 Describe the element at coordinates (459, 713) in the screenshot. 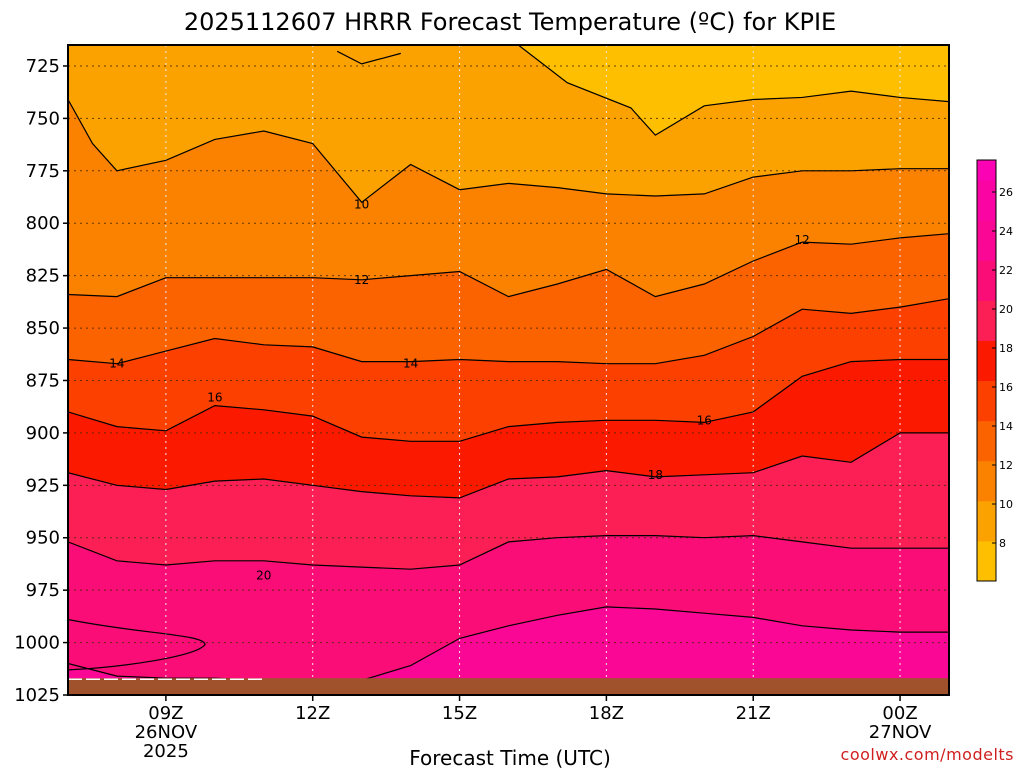

I see `x-tick-label: 15Z` at that location.